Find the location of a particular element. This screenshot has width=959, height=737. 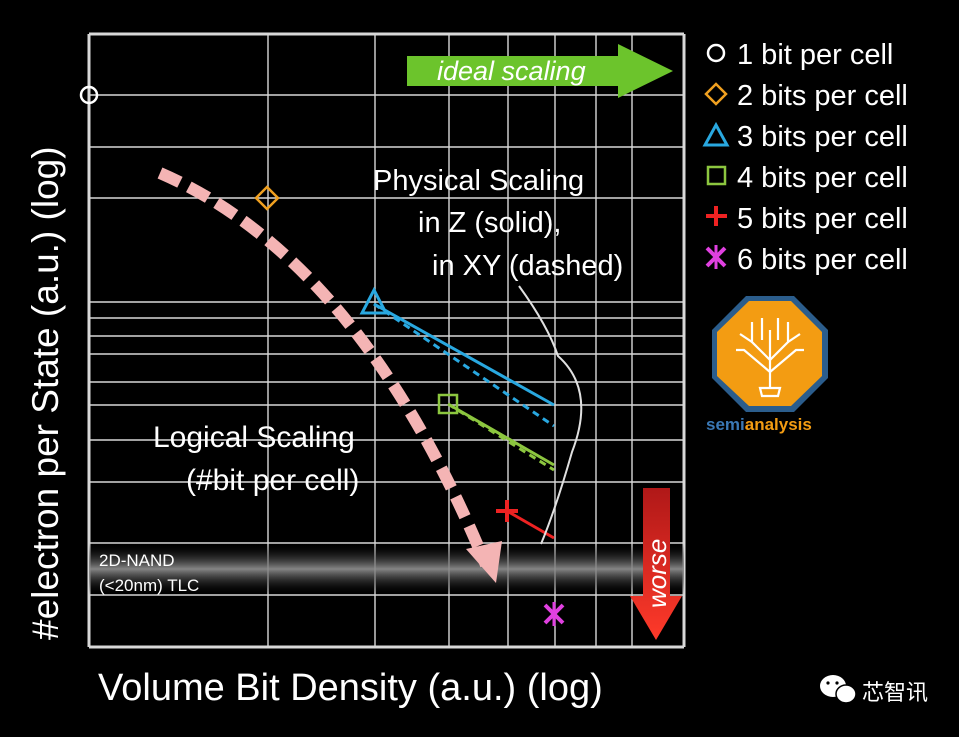

x-axis-label: Volume Bit Density (a.u.) (log) is located at coordinates (350, 688).